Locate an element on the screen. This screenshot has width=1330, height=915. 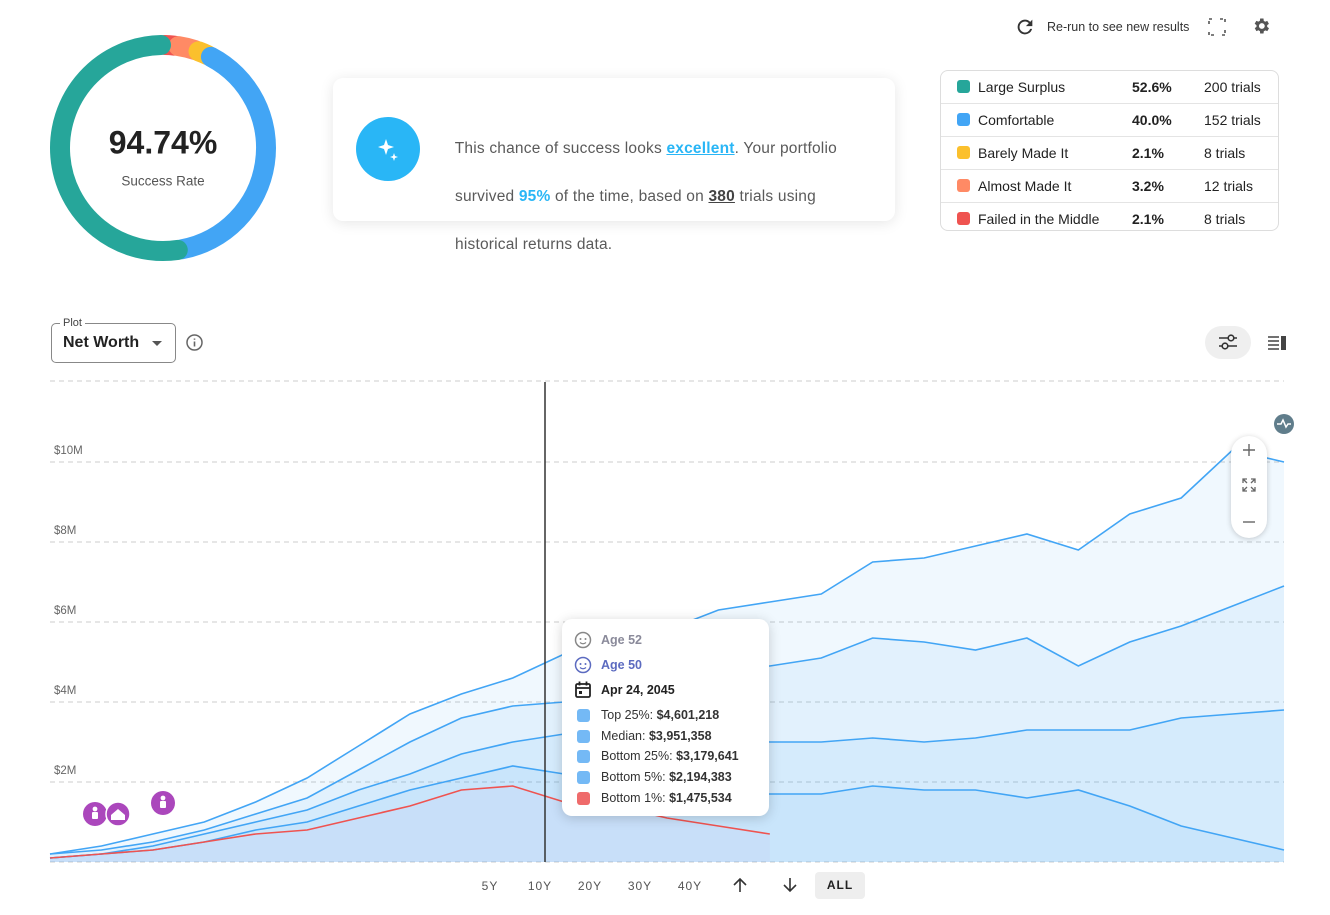
item-value: $1,475,534 is located at coordinates (700, 797).